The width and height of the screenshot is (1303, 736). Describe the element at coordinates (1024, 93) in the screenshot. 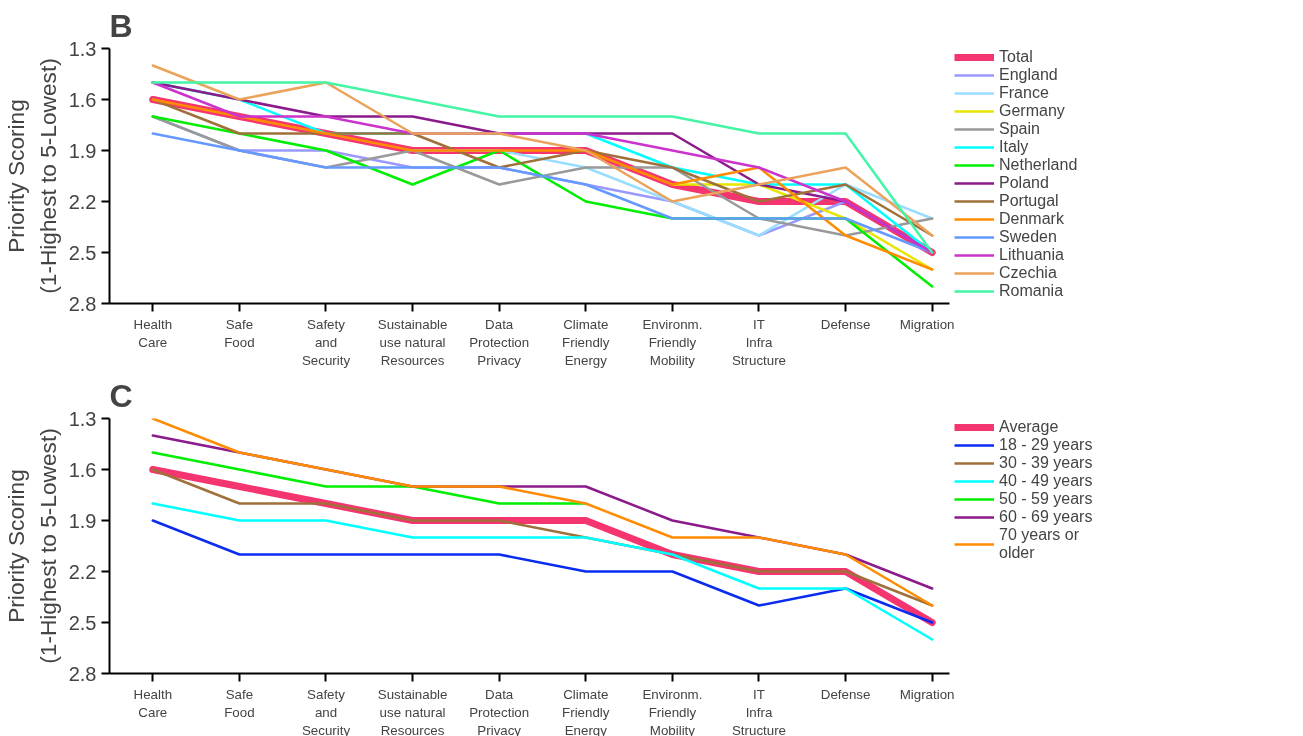

I see `legend-label: France` at that location.